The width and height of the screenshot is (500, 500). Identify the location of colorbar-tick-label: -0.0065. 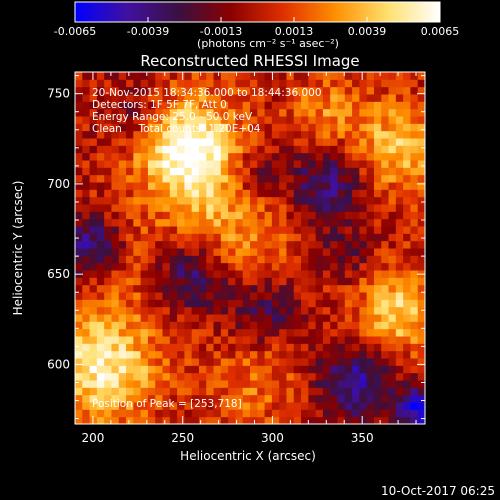
(75, 31).